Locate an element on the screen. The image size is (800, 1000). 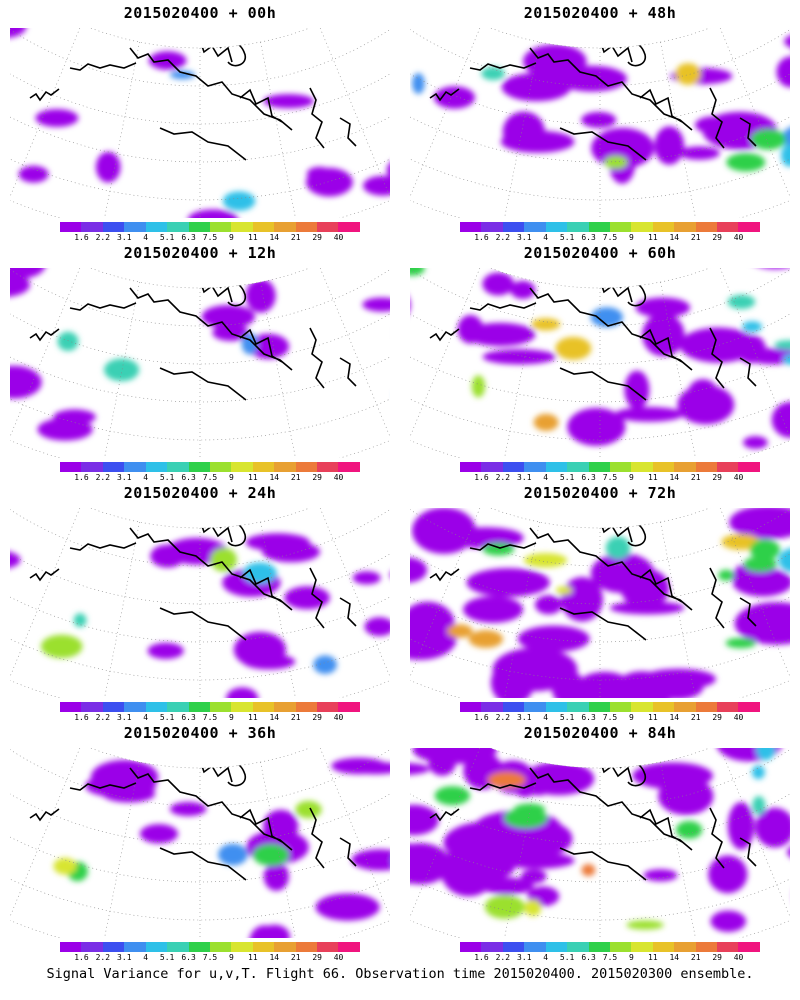
panel-title: 2015020400 + 48h is located at coordinates (600, 13).